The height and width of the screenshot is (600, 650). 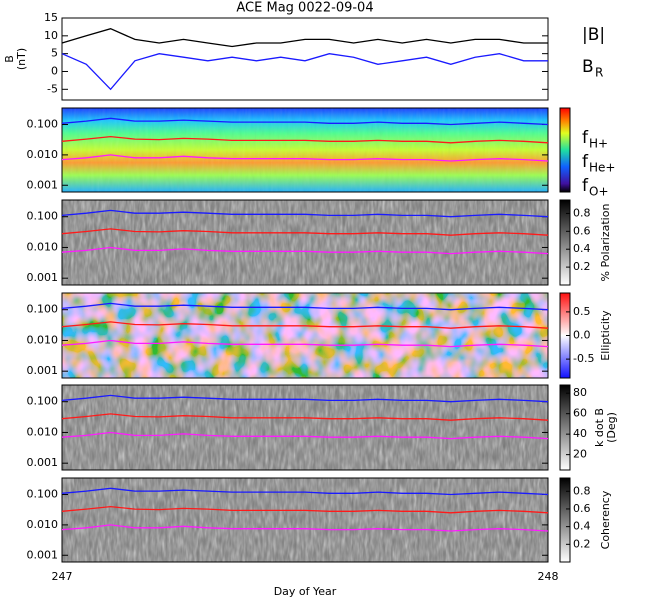 What do you see at coordinates (304, 8) in the screenshot?
I see `chart-title: ACE Mag 0022-09-04` at bounding box center [304, 8].